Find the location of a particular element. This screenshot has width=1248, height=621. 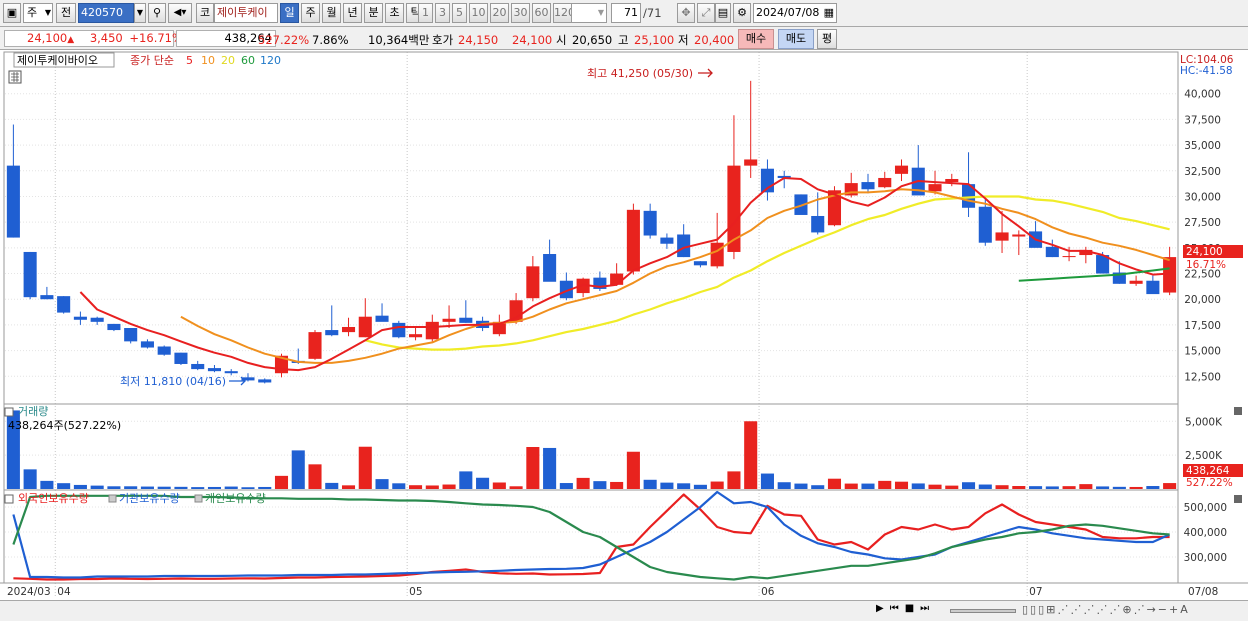

hc-value: HC:-41.58 is located at coordinates (1206, 71).